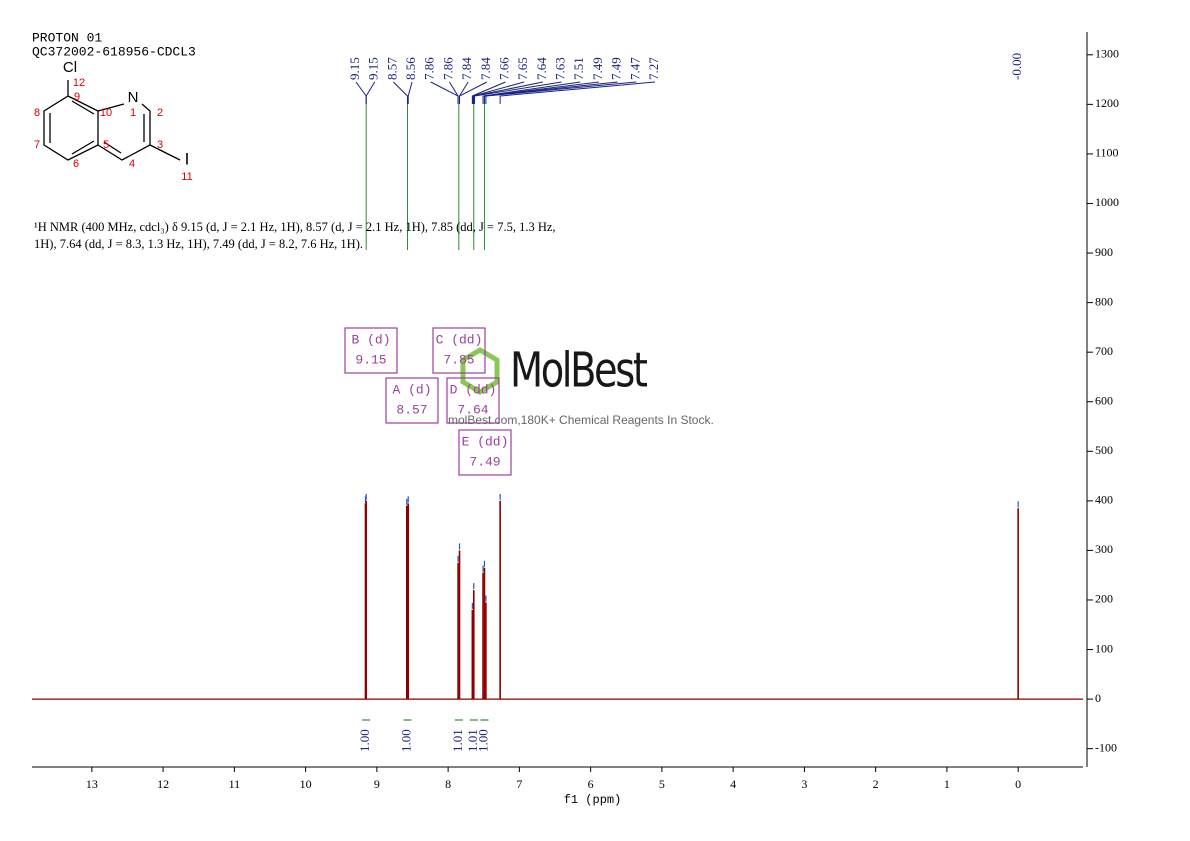 Image resolution: width=1190 pixels, height=841 pixels. What do you see at coordinates (662, 784) in the screenshot?
I see `x-tick-label: 5` at bounding box center [662, 784].